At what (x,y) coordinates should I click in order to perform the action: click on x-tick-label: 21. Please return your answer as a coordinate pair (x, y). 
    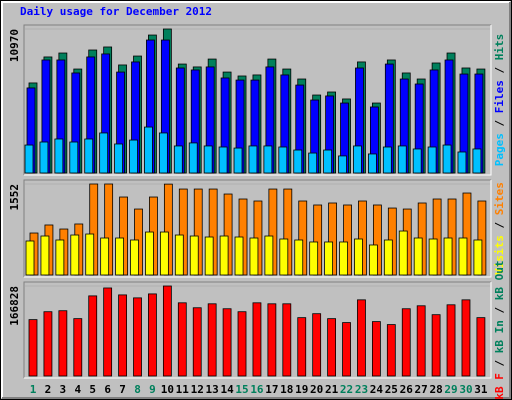
    Looking at the image, I should click on (332, 389).